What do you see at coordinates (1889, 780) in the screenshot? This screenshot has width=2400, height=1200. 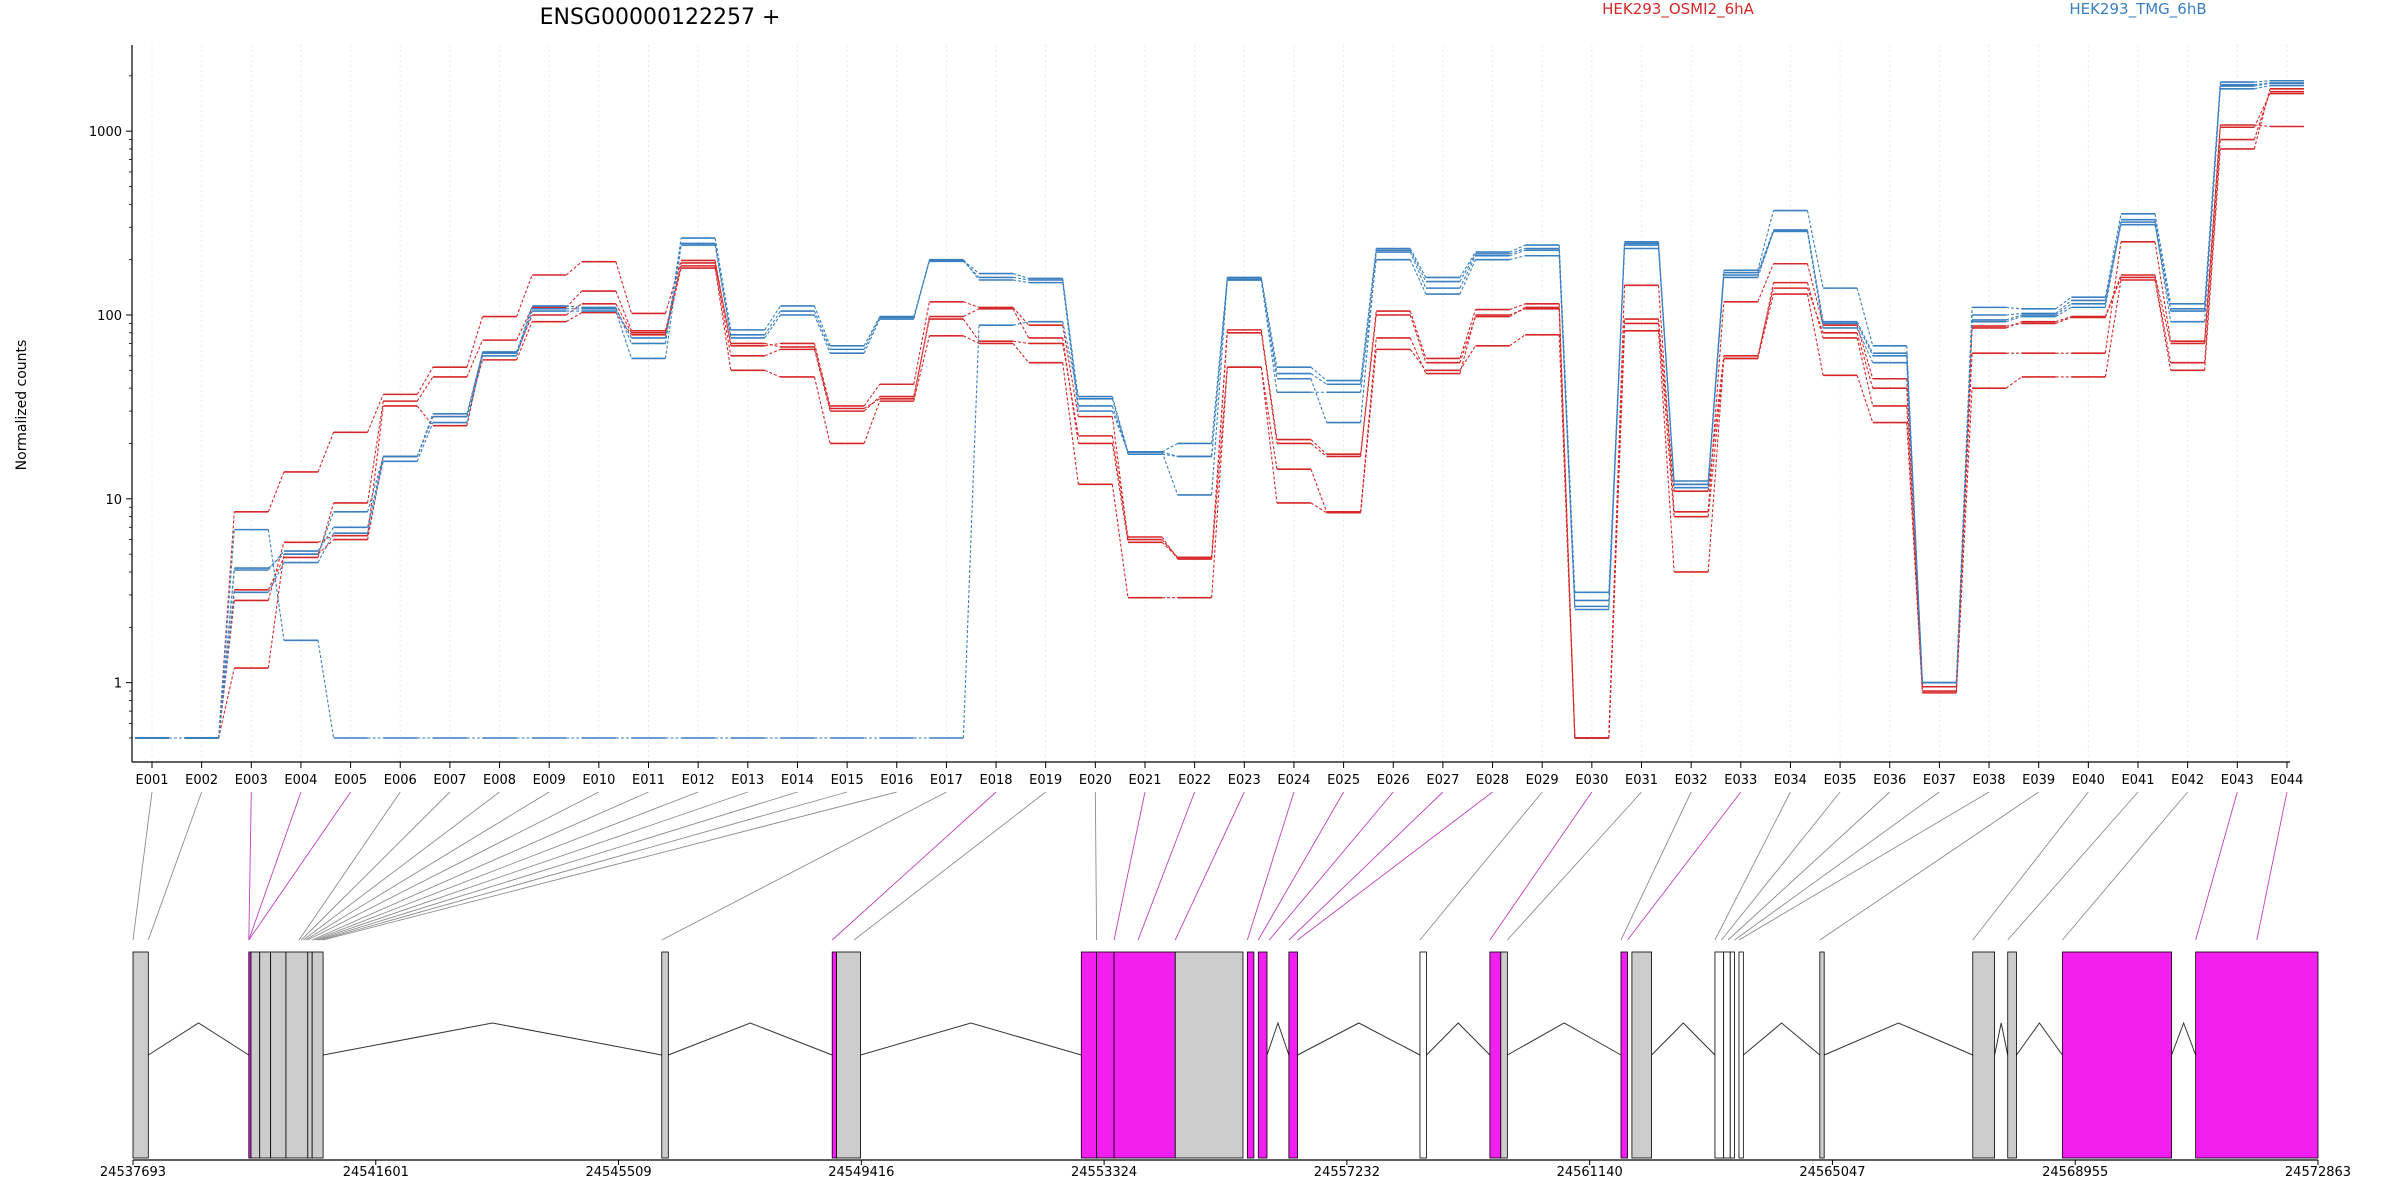 I see `x-tick-label-E036: E036` at bounding box center [1889, 780].